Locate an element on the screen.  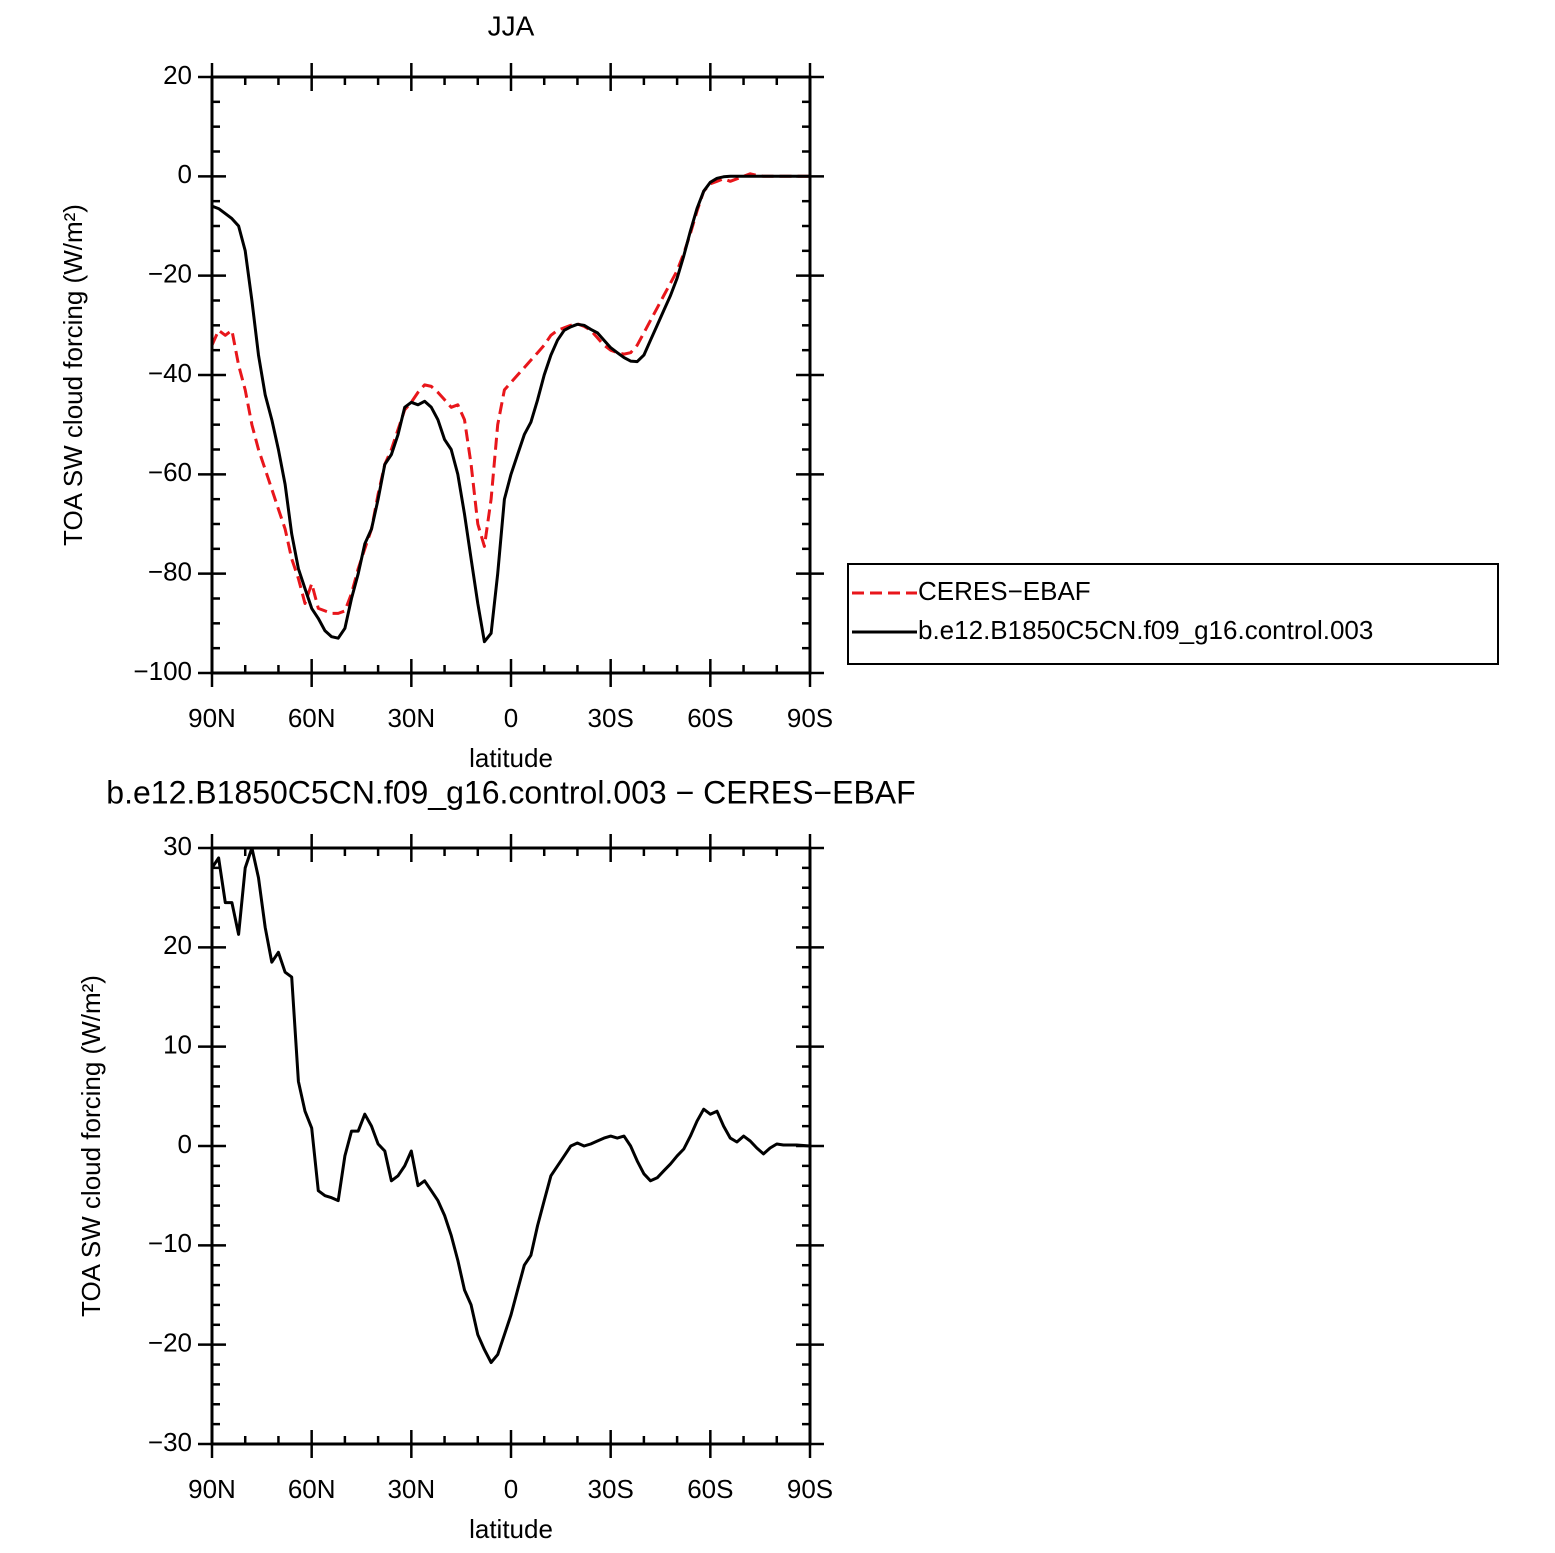
y-tick-label: −30 is located at coordinates (170, 1442).